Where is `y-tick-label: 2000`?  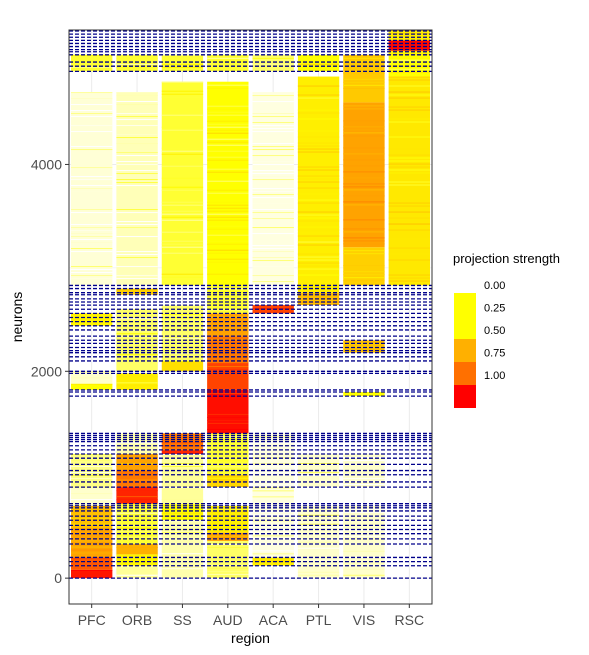
y-tick-label: 2000 is located at coordinates (46, 371).